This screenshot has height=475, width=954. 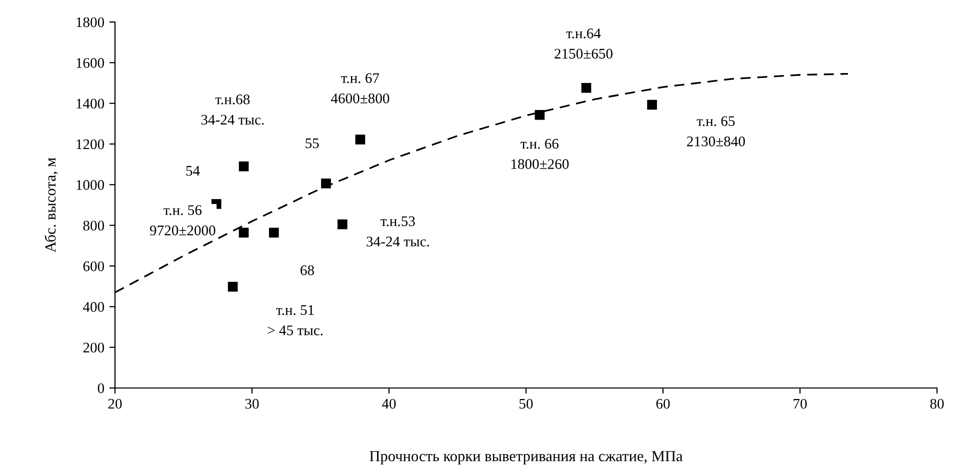 I want to click on annotation: т.н. 67 4600±800, so click(x=360, y=88).